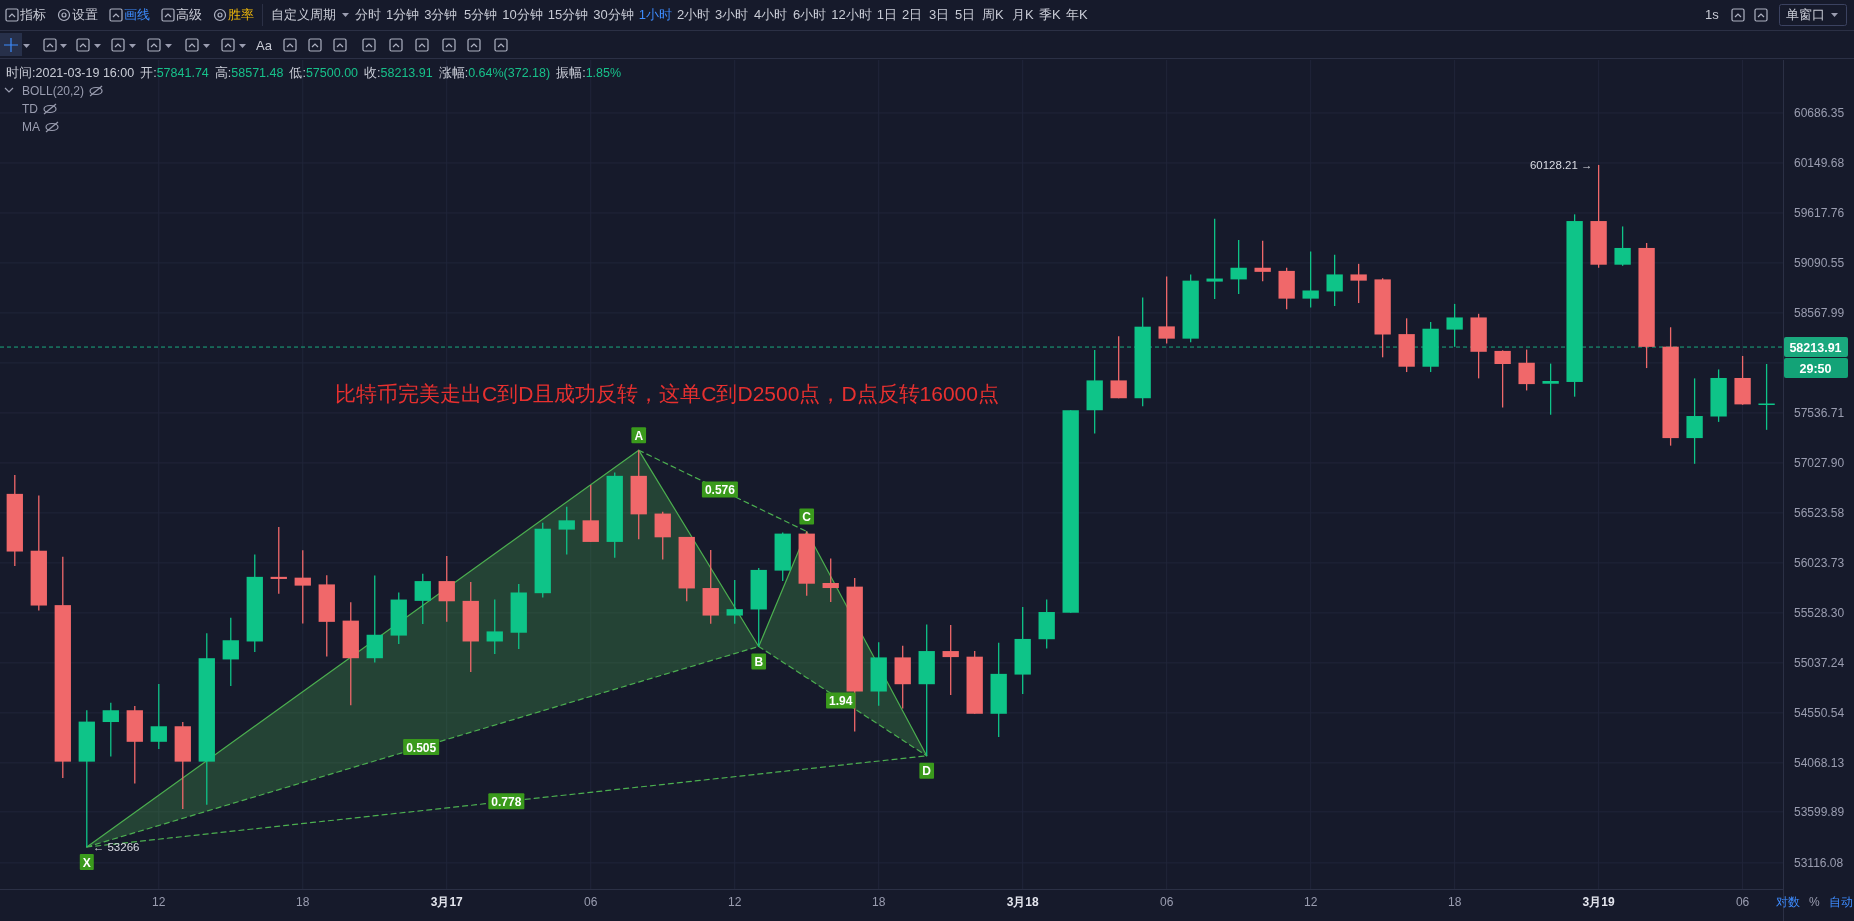 Image resolution: width=1854 pixels, height=921 pixels. What do you see at coordinates (1819, 712) in the screenshot?
I see `y-tick-label: 54550.54` at bounding box center [1819, 712].